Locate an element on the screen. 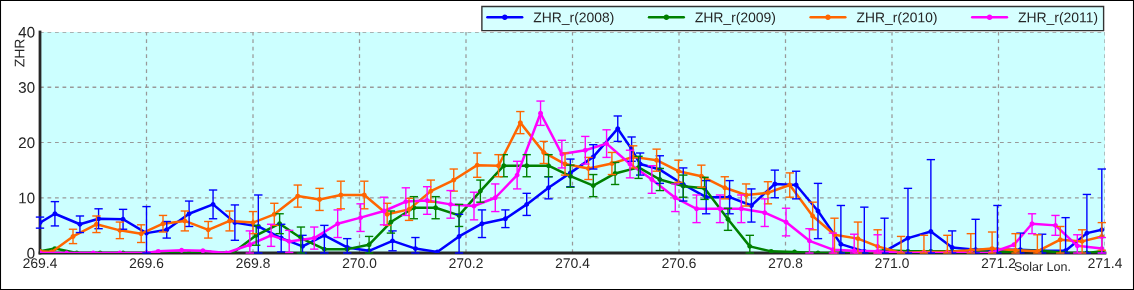 This screenshot has width=1134, height=290. y-tick-label: 10 is located at coordinates (27, 198).